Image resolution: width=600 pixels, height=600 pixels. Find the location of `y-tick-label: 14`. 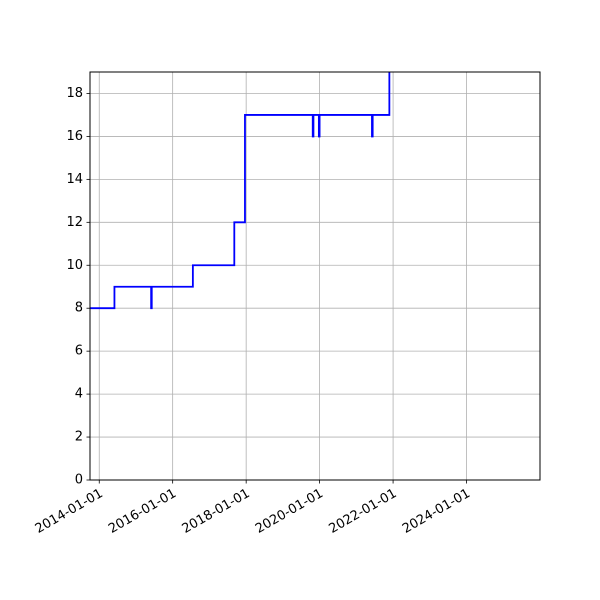

y-tick-label: 14 is located at coordinates (74, 179).